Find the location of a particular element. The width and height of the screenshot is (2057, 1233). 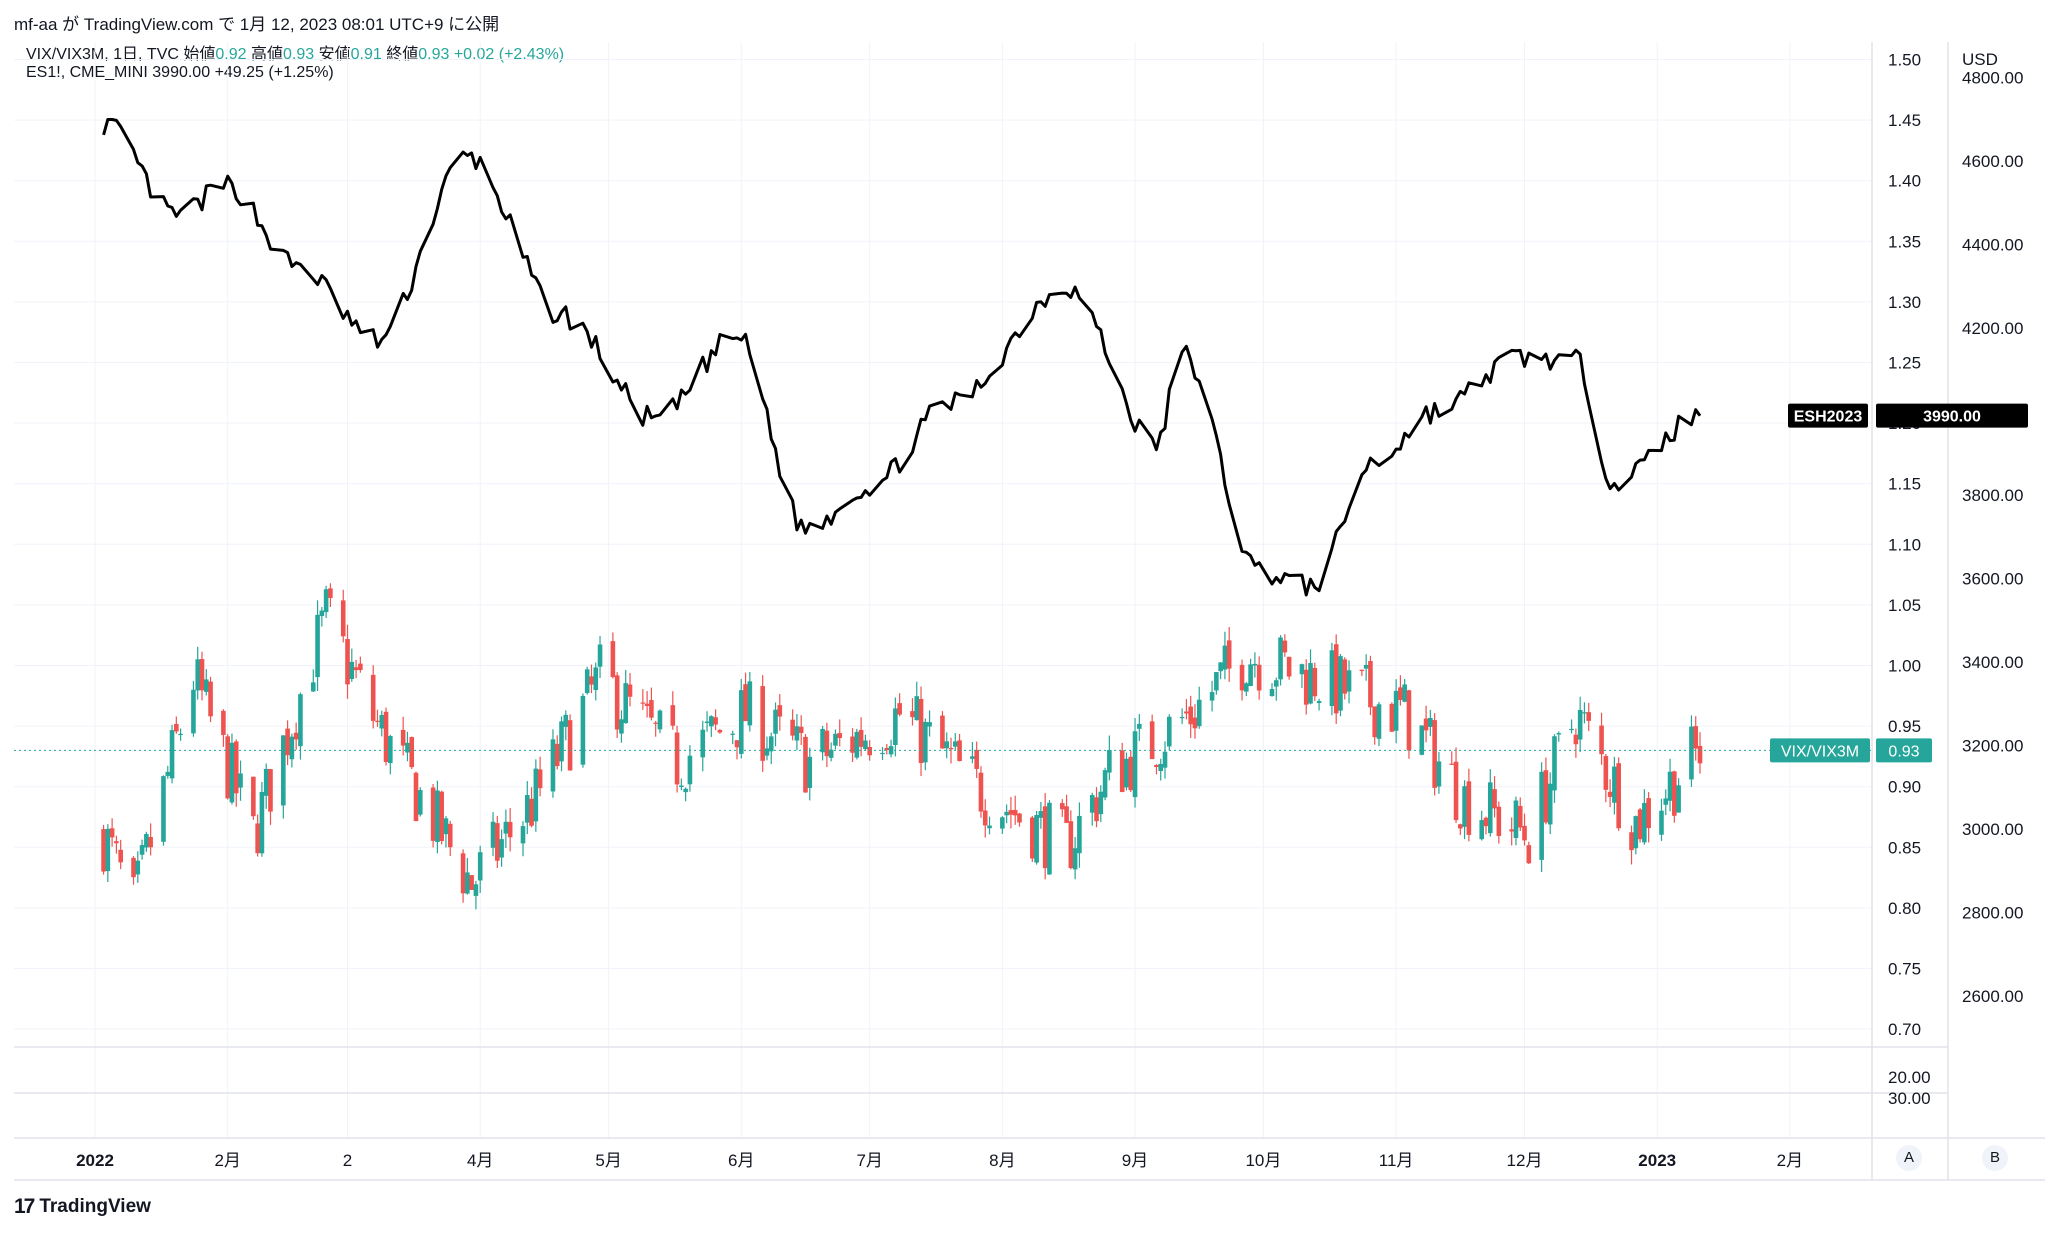

tradingview-logo: 17 TradingView is located at coordinates (82, 1207).